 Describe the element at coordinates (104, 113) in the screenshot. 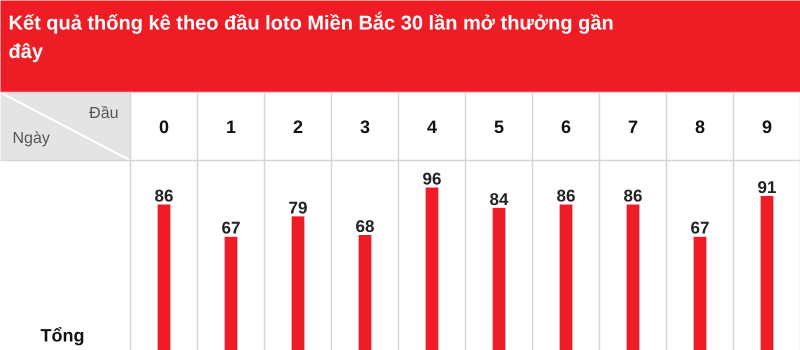

I see `text: Đầu` at that location.